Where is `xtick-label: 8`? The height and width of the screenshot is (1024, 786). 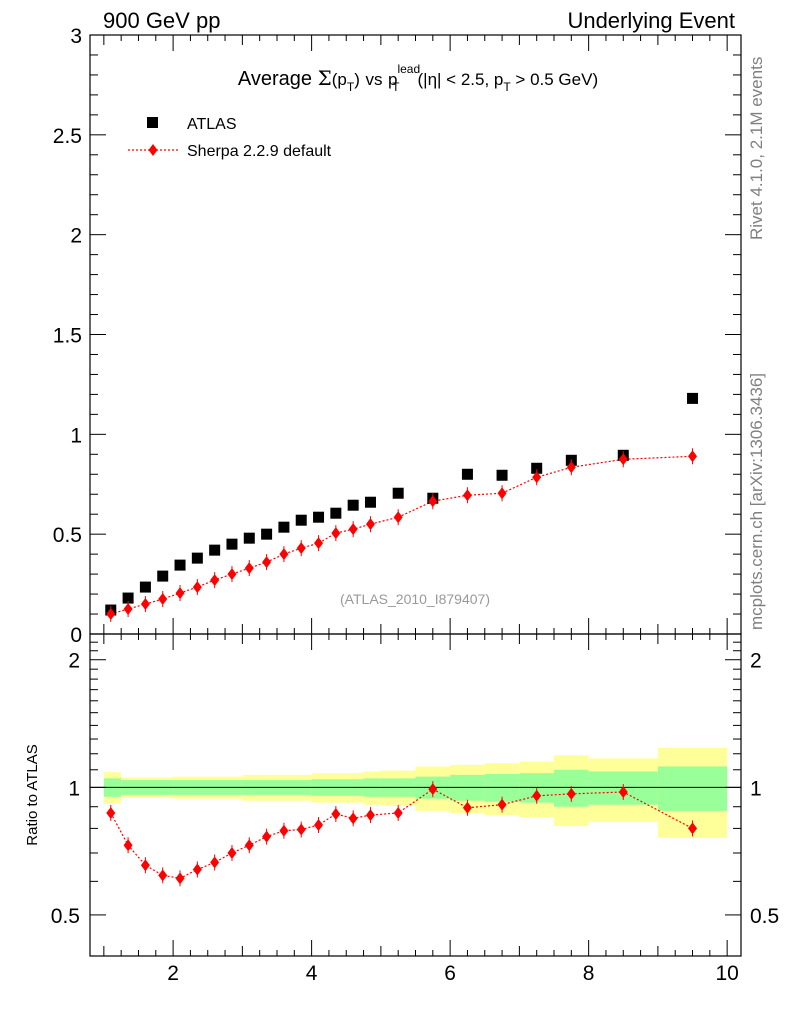
xtick-label: 8 is located at coordinates (589, 973).